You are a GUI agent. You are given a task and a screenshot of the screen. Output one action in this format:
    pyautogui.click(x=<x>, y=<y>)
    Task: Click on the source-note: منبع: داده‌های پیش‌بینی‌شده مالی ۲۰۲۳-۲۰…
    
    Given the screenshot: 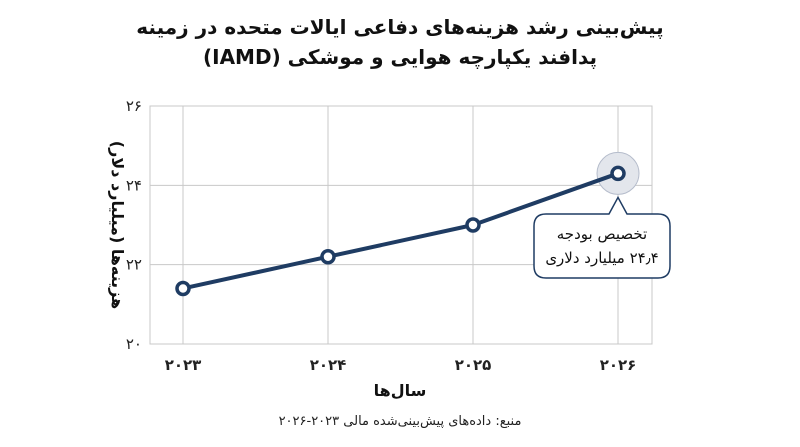 What is the action you would take?
    pyautogui.click(x=400, y=421)
    